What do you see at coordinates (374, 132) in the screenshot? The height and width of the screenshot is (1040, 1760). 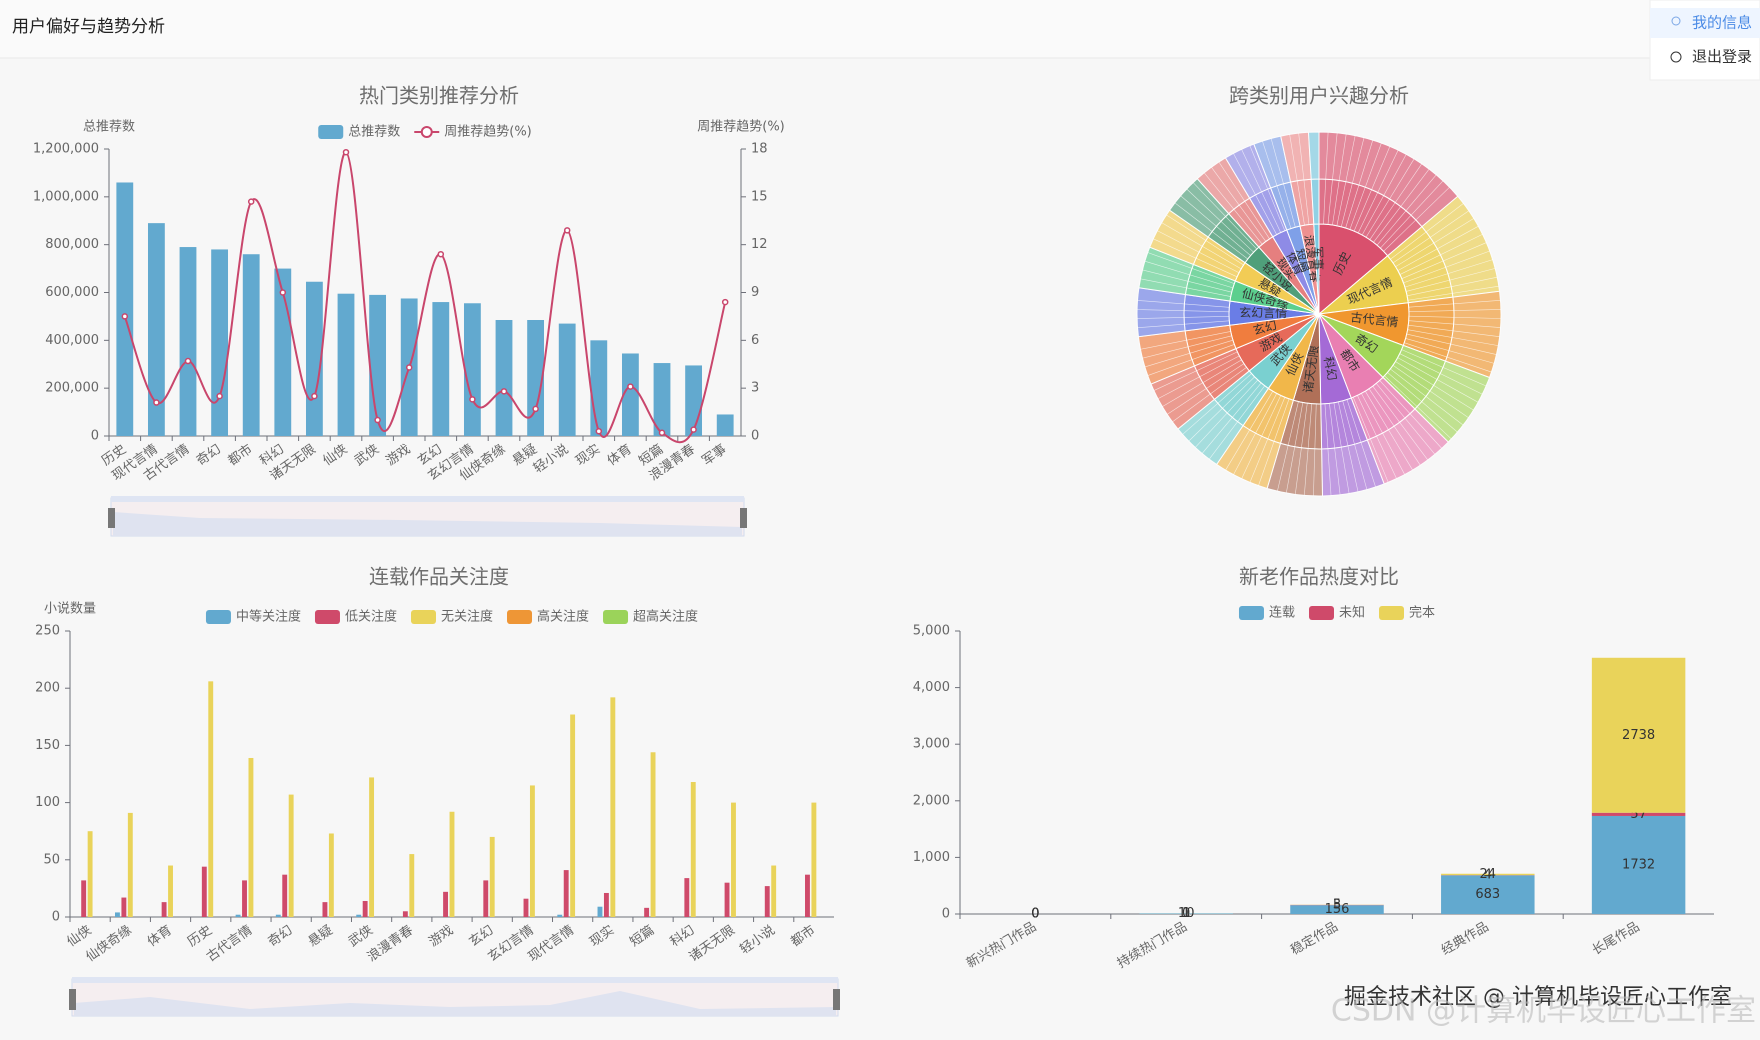 I see `legend-label: 总推荐数` at bounding box center [374, 132].